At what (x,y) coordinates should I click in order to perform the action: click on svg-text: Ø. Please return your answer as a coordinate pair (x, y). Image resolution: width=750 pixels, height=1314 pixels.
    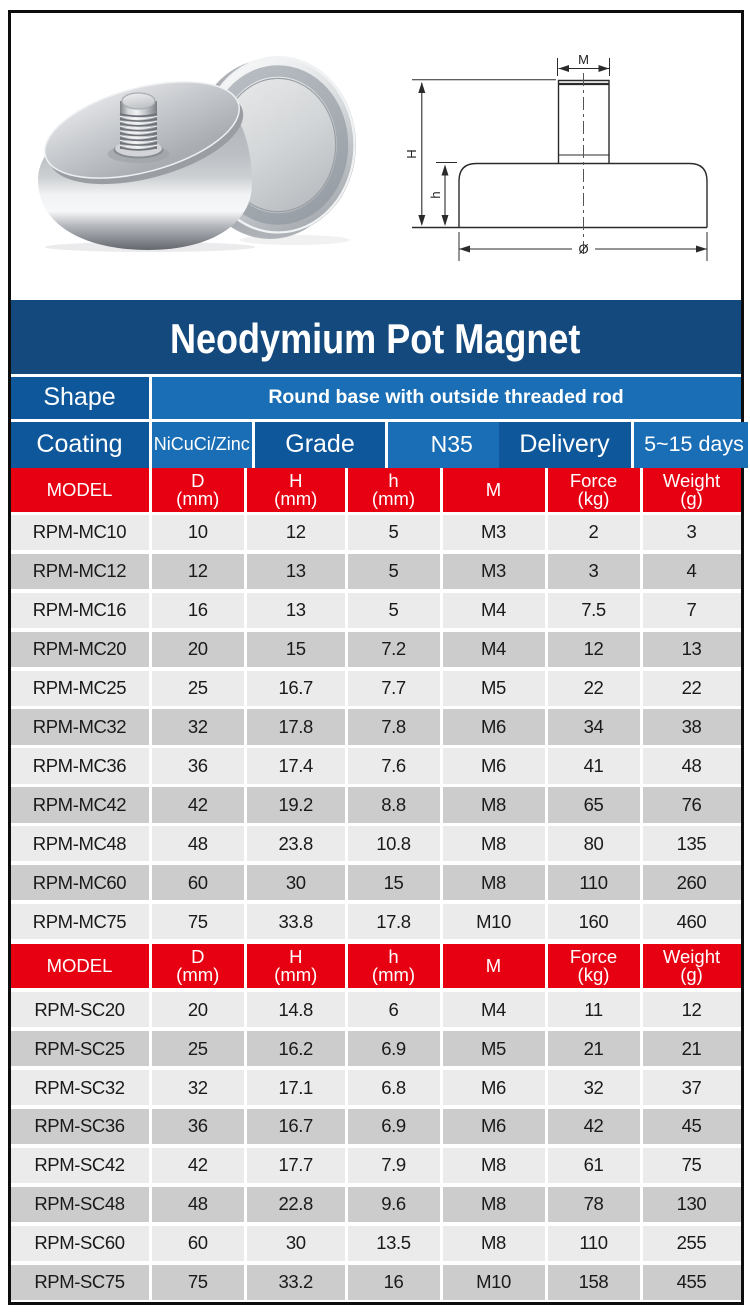
    Looking at the image, I should click on (583, 249).